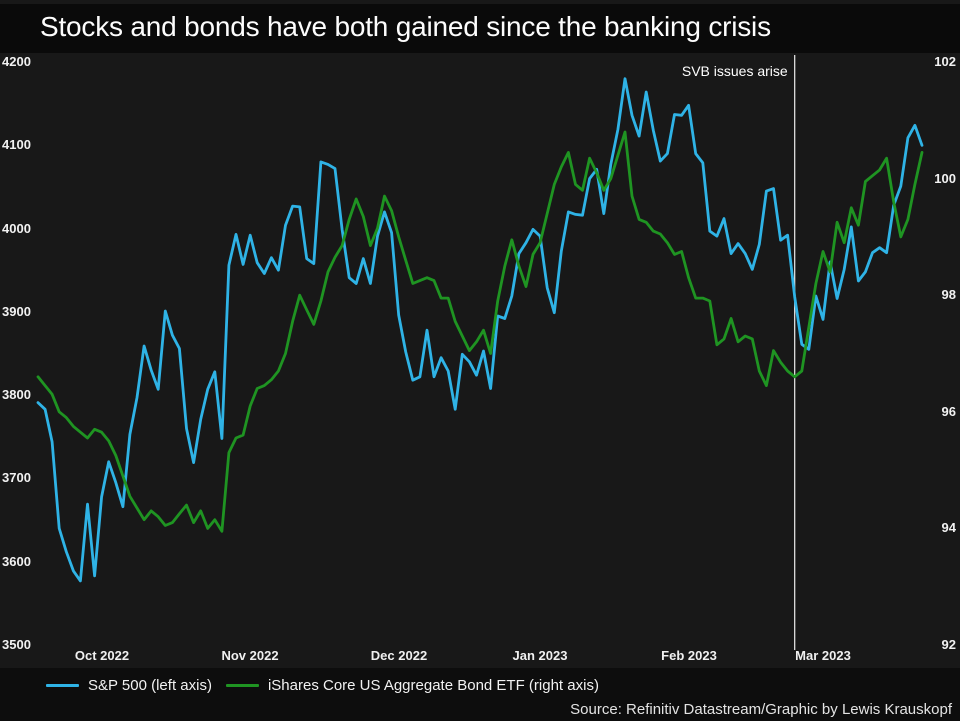 Image resolution: width=960 pixels, height=721 pixels. What do you see at coordinates (823, 655) in the screenshot?
I see `x-axis-tick-label: Mar 2023` at bounding box center [823, 655].